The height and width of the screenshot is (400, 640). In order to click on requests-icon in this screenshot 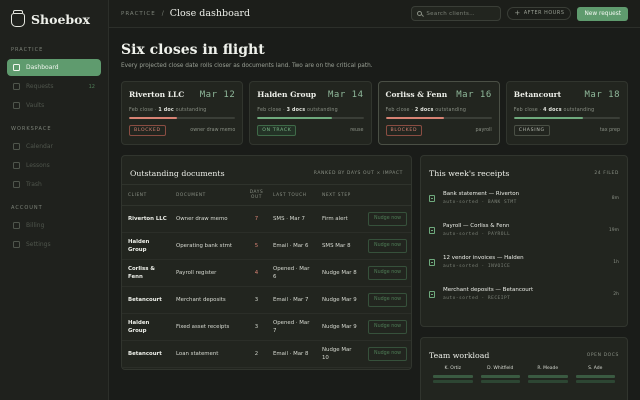, I will do `click(16, 86)`.